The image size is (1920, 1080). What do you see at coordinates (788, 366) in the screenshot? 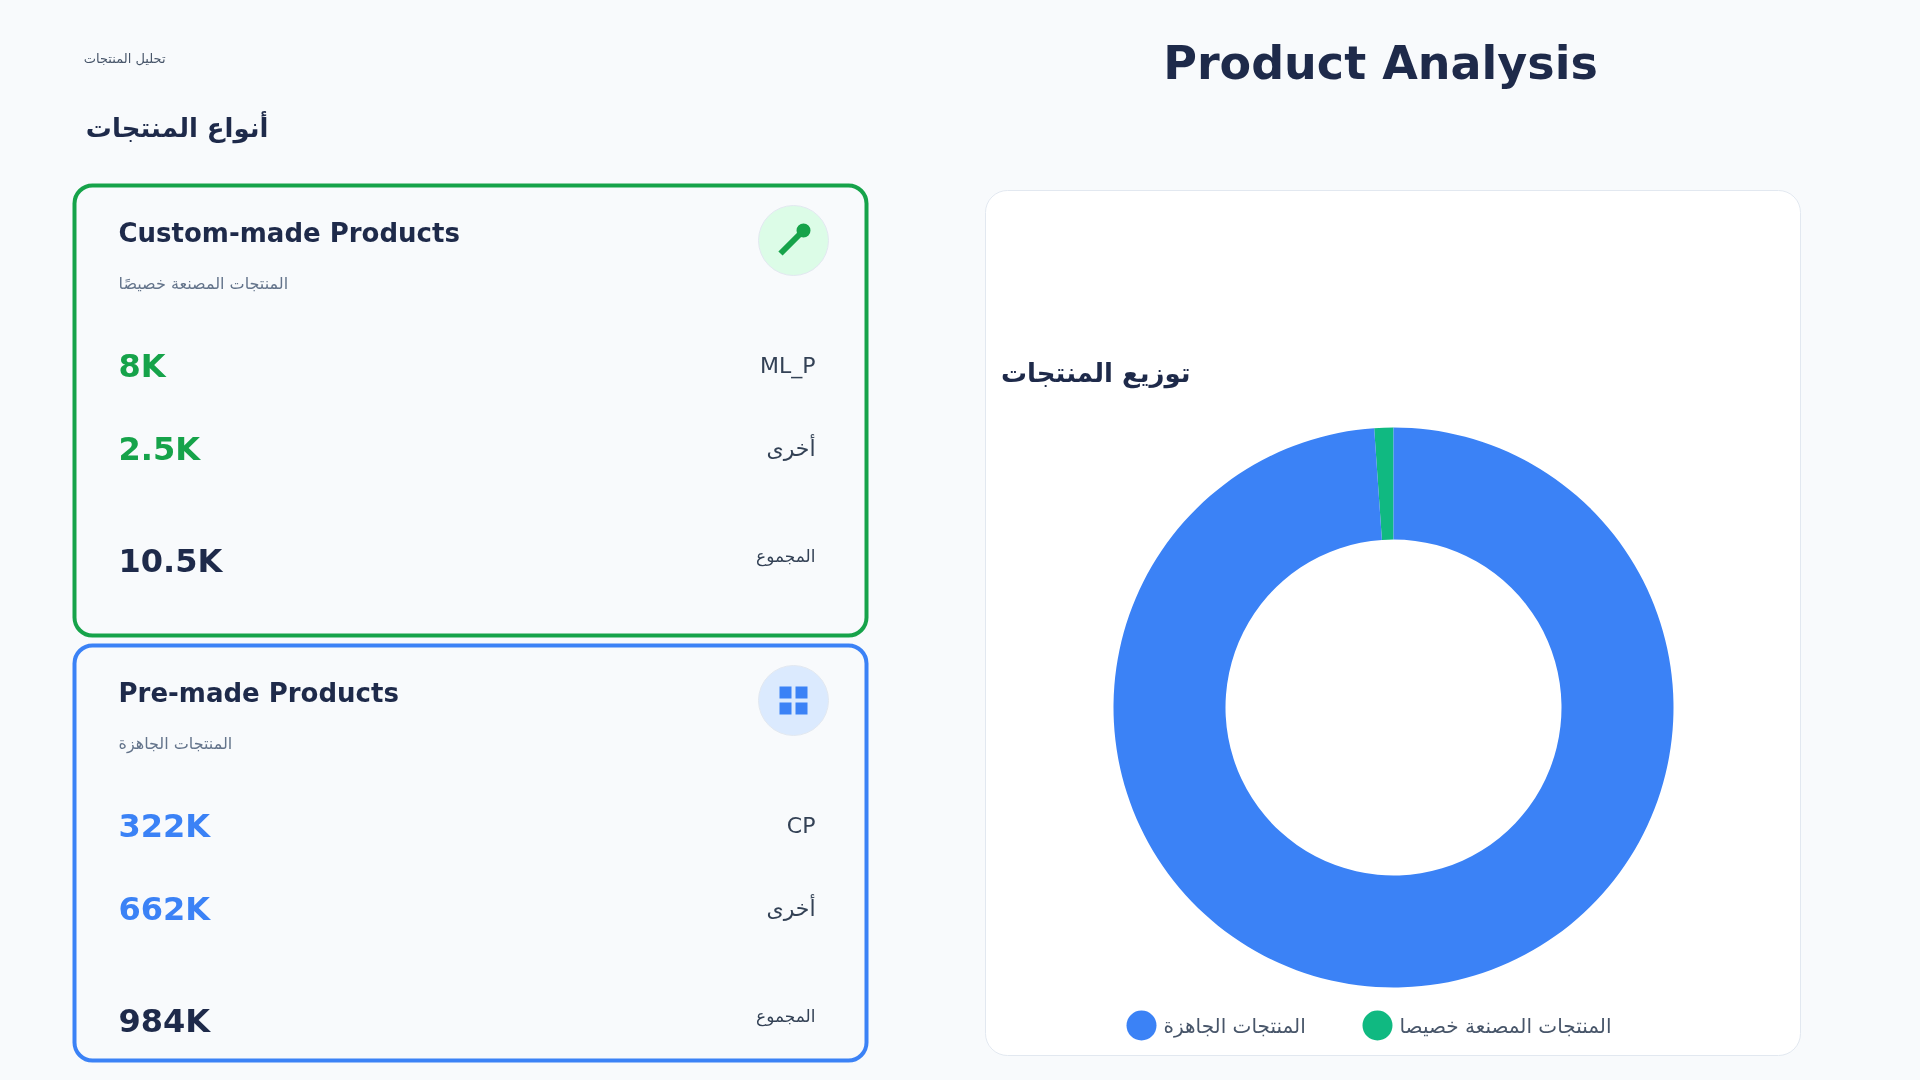
I see `category-label: ML_P` at bounding box center [788, 366].